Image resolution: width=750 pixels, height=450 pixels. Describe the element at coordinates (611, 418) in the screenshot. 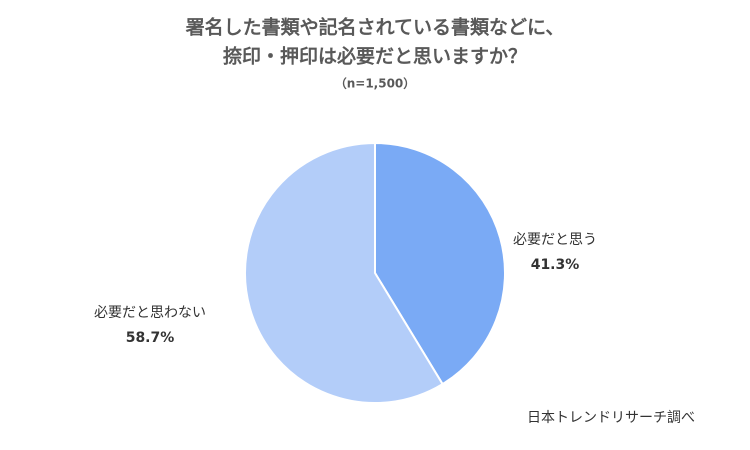

I see `source-note: 日本トレンドリサーチ調べ` at that location.